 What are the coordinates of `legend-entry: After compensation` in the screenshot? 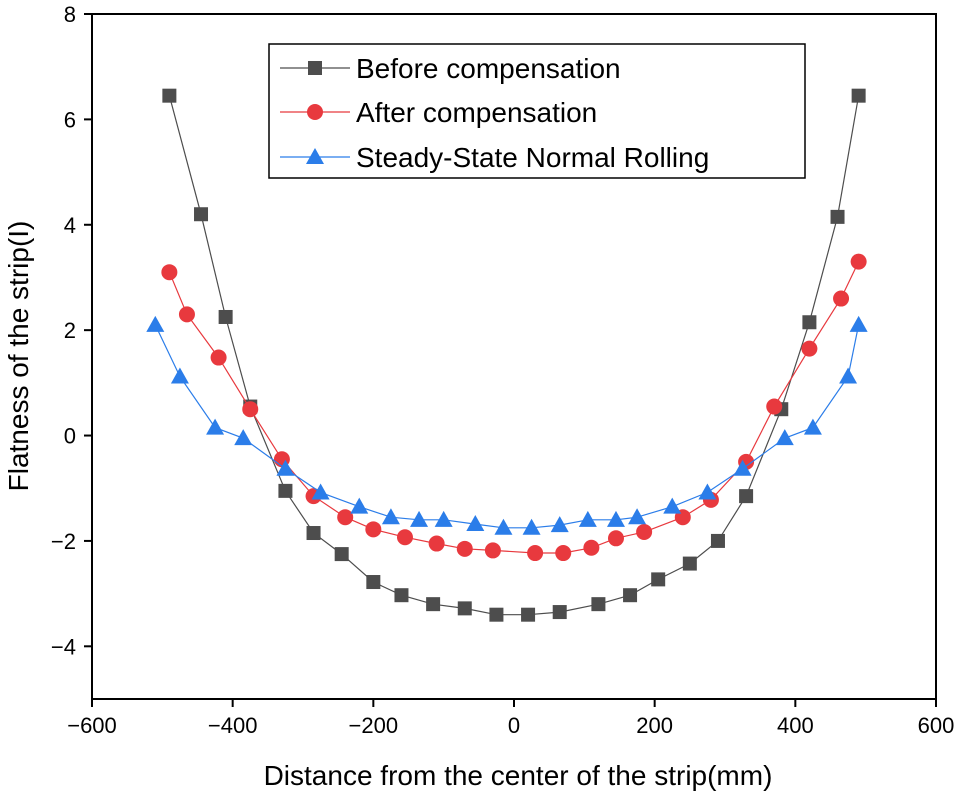 It's located at (438, 112).